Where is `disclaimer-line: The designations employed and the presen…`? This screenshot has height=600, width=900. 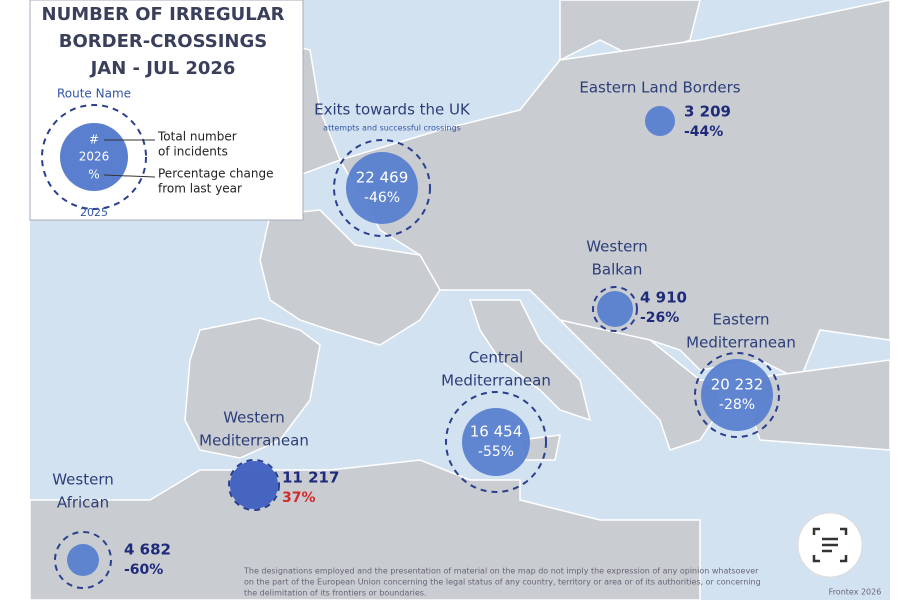 disclaimer-line: The designations employed and the presen… is located at coordinates (501, 571).